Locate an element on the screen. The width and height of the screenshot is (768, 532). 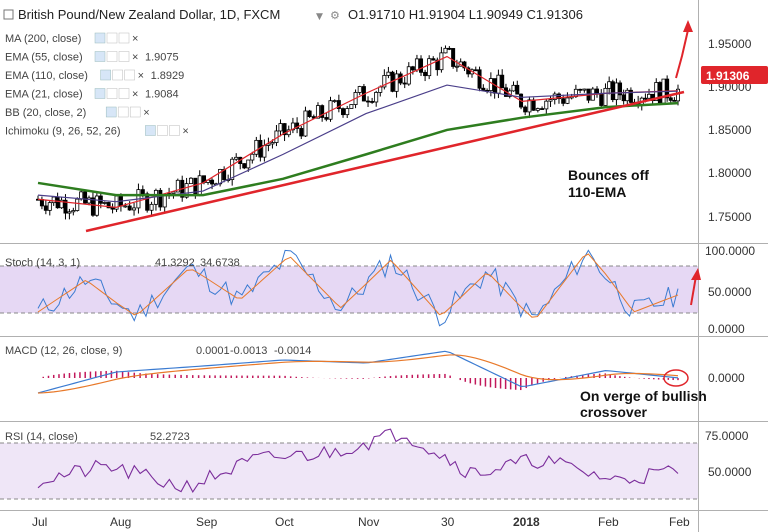
legend-ma-200-label: MA (200, close) is located at coordinates (43, 39).